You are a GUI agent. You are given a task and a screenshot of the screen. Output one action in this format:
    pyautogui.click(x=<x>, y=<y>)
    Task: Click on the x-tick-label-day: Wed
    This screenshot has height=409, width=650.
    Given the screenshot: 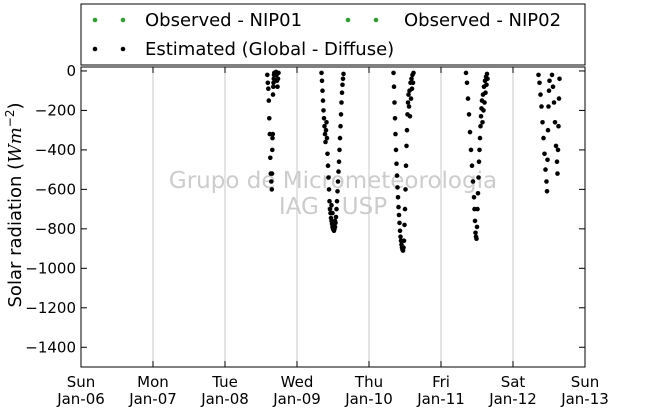 What is the action you would take?
    pyautogui.click(x=297, y=382)
    